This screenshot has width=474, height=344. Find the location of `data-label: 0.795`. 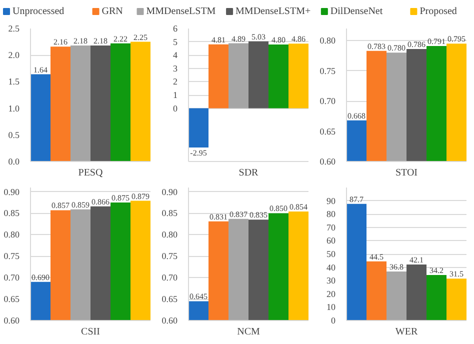

data-label: 0.795 is located at coordinates (457, 39).